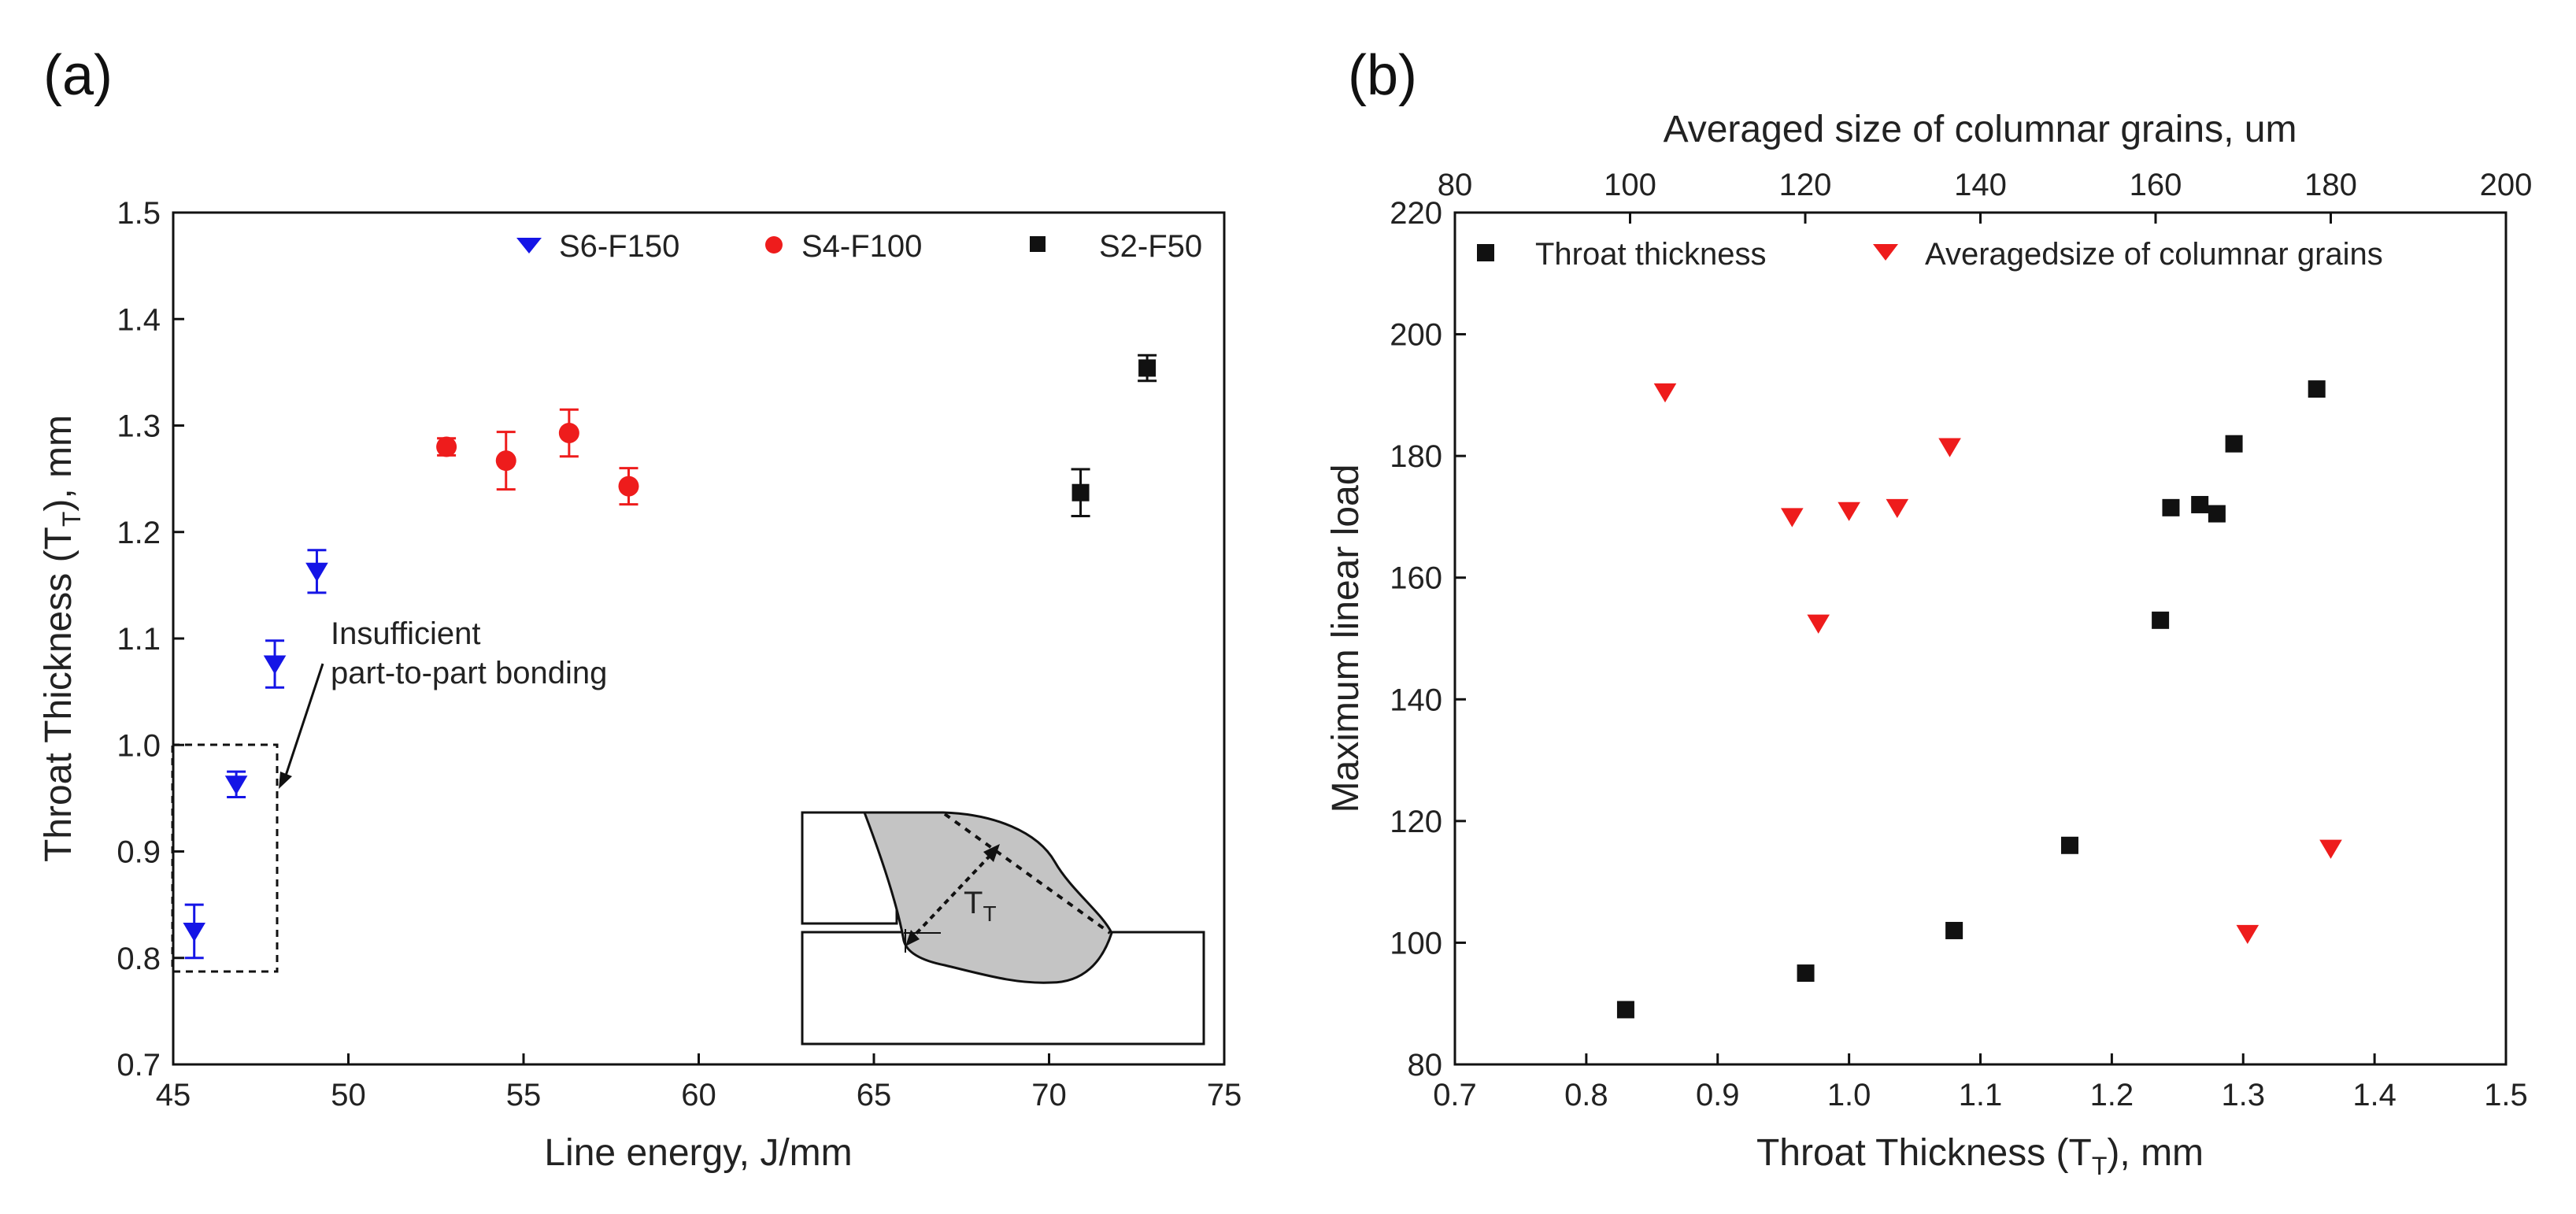 The width and height of the screenshot is (2576, 1214). What do you see at coordinates (874, 1095) in the screenshot?
I see `x-tick-label: 65` at bounding box center [874, 1095].